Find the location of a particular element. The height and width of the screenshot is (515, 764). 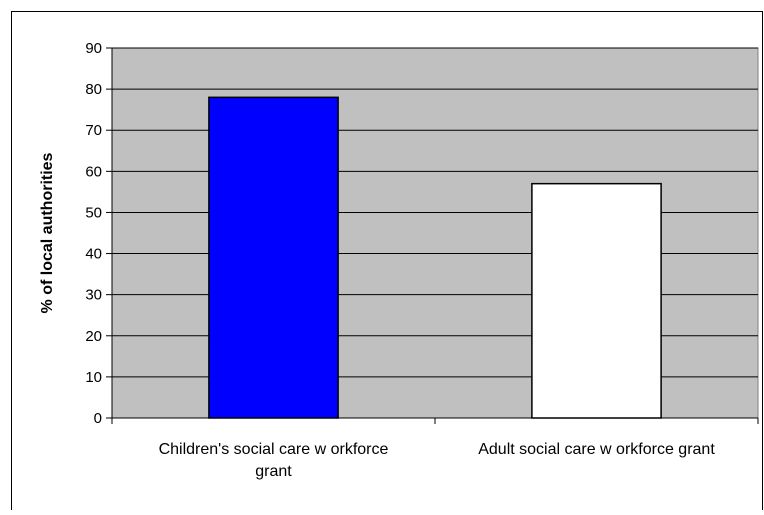

y-tick-label: 60 is located at coordinates (93, 171).